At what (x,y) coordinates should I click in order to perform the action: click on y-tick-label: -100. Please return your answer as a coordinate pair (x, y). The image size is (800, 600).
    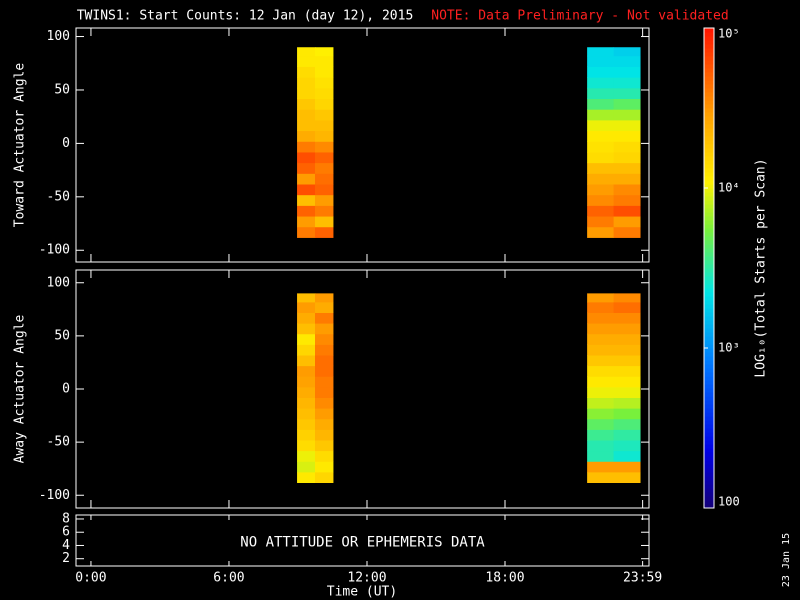
    Looking at the image, I should click on (54, 250).